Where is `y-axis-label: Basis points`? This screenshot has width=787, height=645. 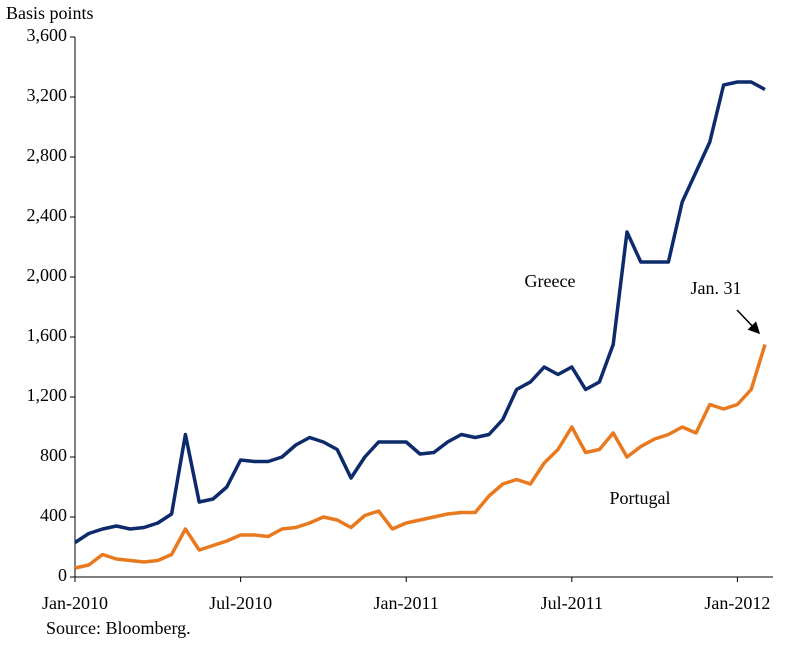 y-axis-label: Basis points is located at coordinates (50, 13).